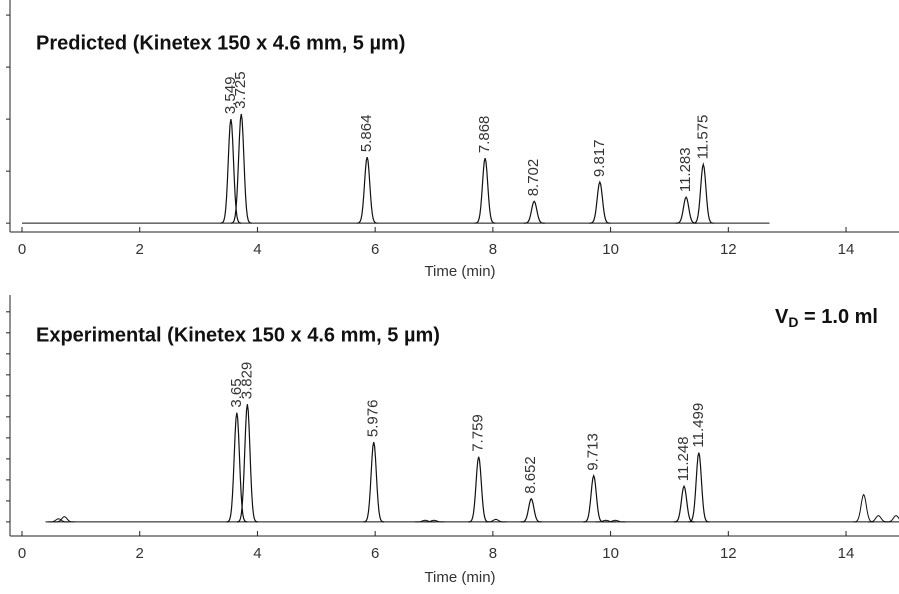 The height and width of the screenshot is (594, 899). I want to click on annotation-text: V, so click(782, 317).